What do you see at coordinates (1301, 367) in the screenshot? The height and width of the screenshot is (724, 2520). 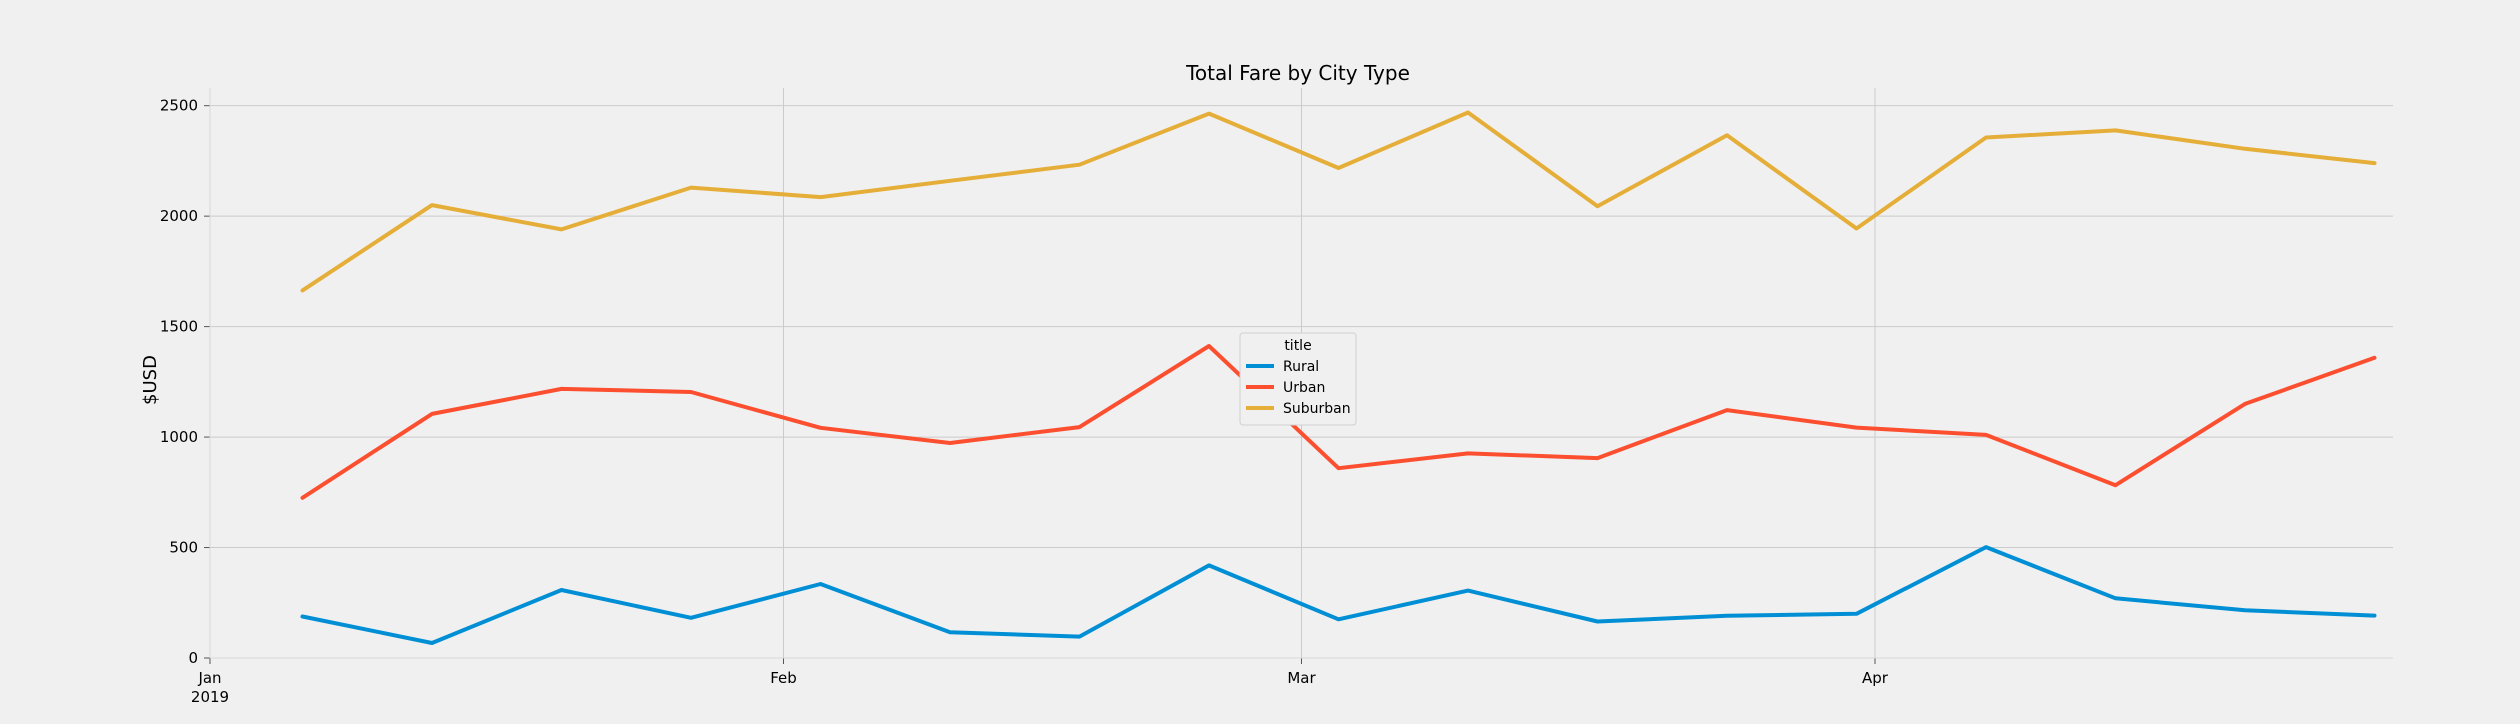 I see `legend-label-rural: Rural` at bounding box center [1301, 367].